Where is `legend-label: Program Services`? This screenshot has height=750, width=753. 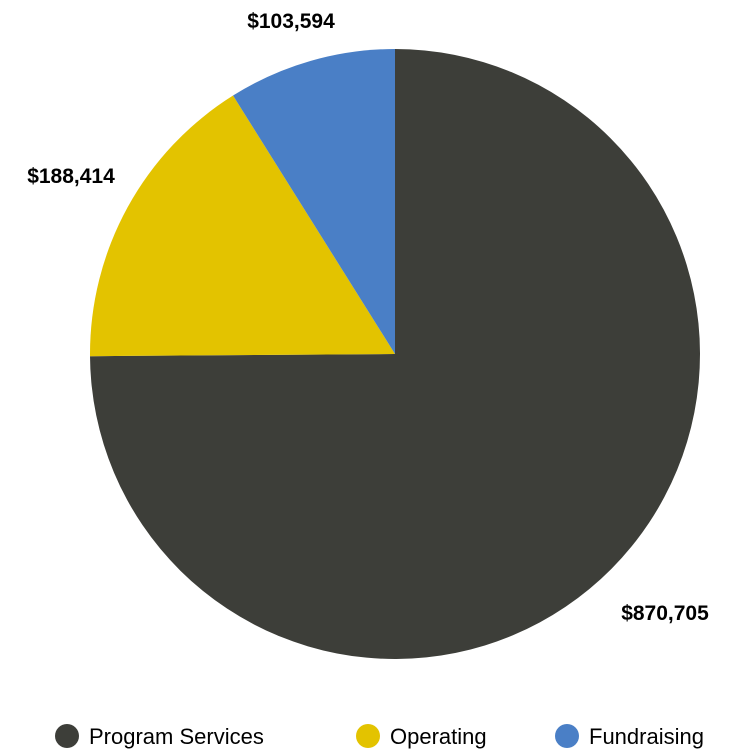 legend-label: Program Services is located at coordinates (176, 736).